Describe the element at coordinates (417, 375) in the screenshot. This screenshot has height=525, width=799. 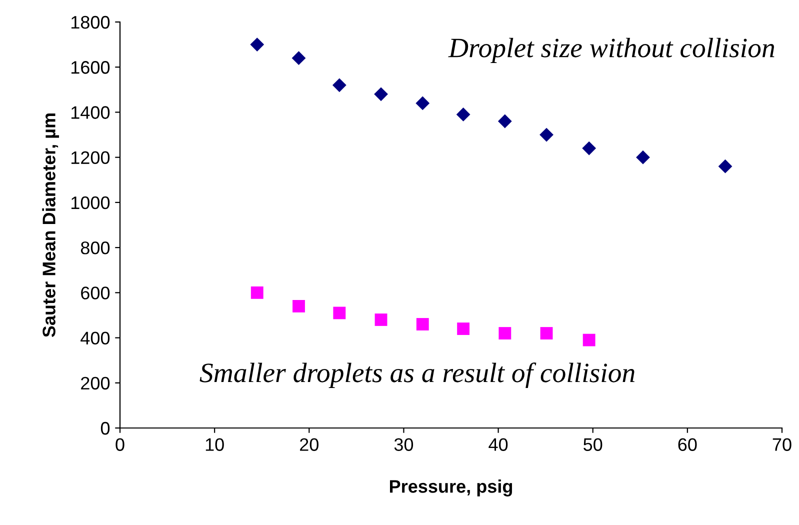
I see `annotation: Smaller droplets as a result of collision` at that location.